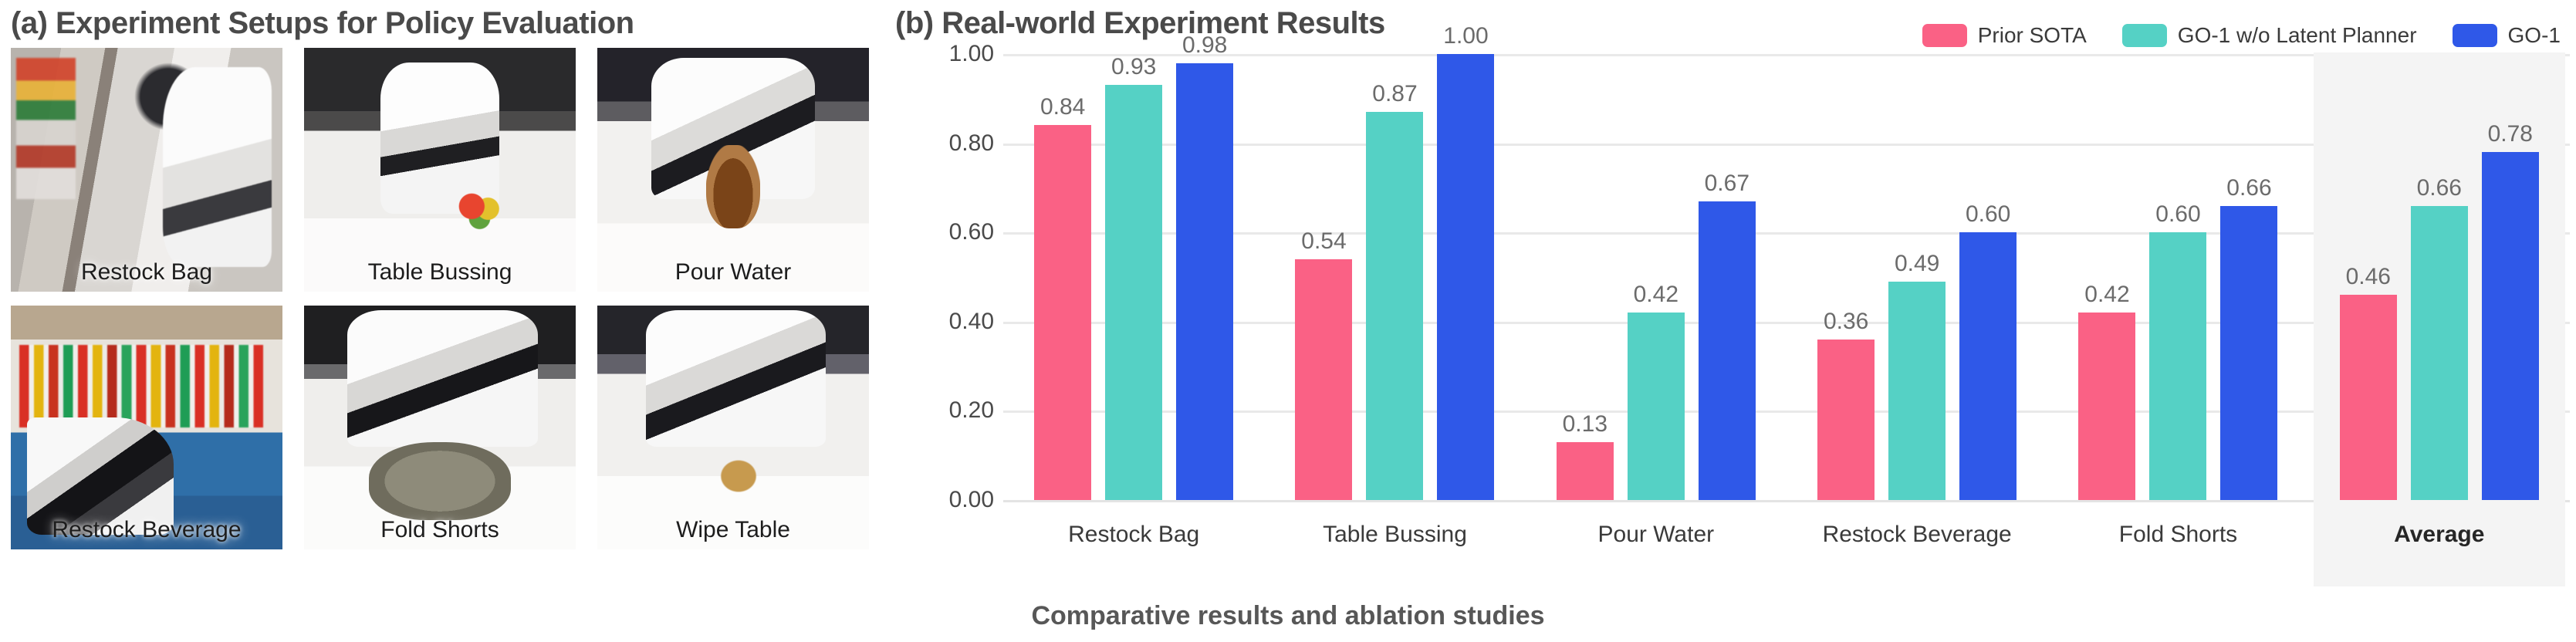 The width and height of the screenshot is (2576, 642). Describe the element at coordinates (1656, 534) in the screenshot. I see `x-axis-category-label: Pour Water` at that location.